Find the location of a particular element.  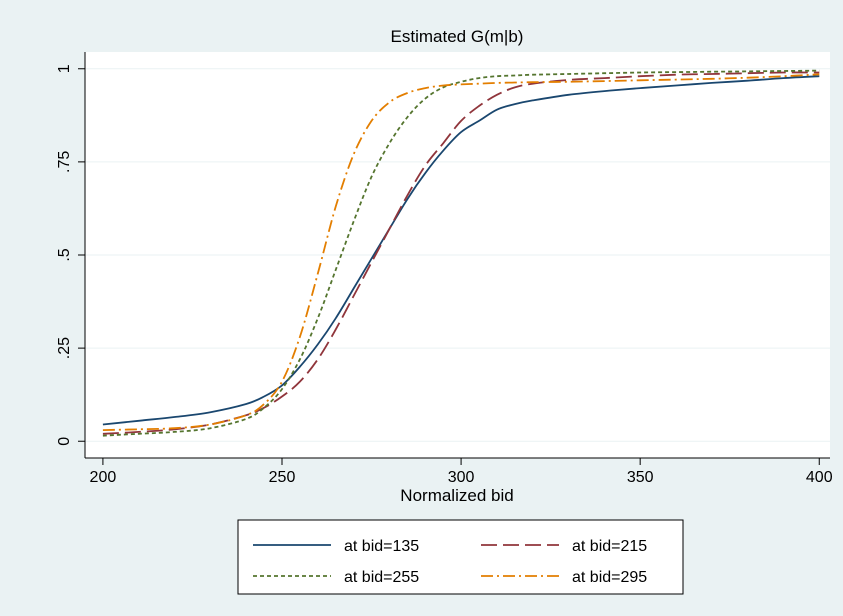

legend-label-0: at bid=135 is located at coordinates (381, 546).